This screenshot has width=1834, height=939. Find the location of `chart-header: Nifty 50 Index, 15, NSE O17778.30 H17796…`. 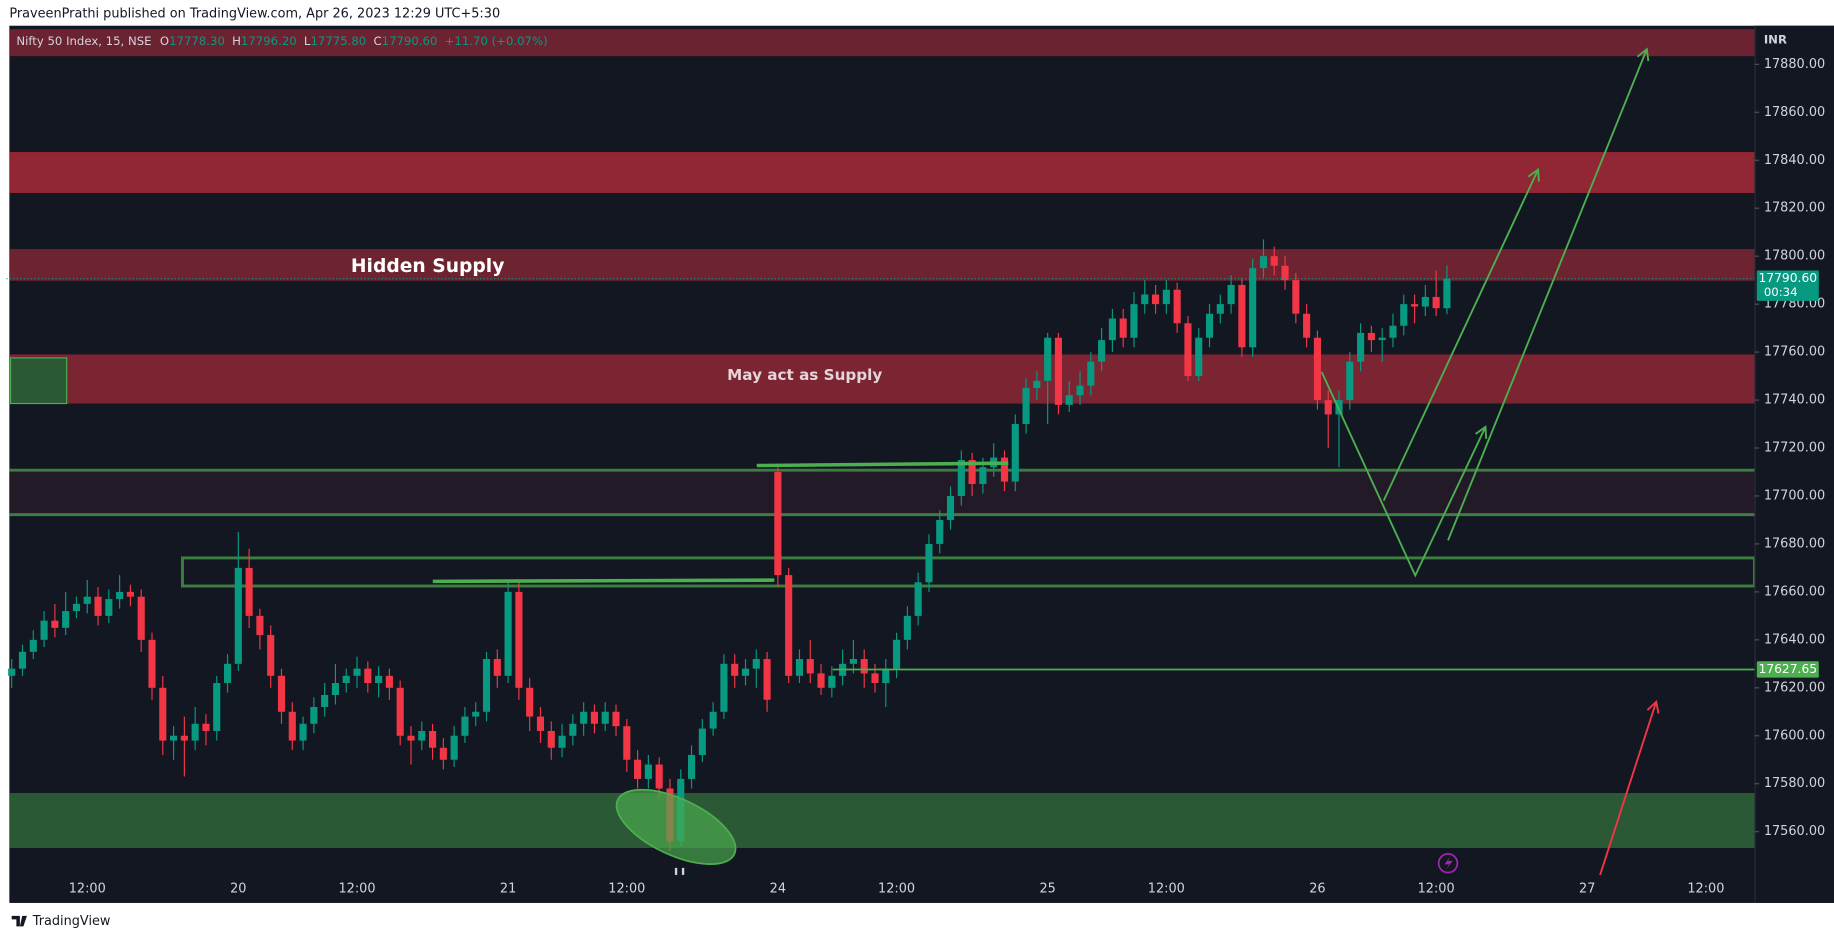

chart-header: Nifty 50 Index, 15, NSE O17778.30 H17796… is located at coordinates (281, 40).